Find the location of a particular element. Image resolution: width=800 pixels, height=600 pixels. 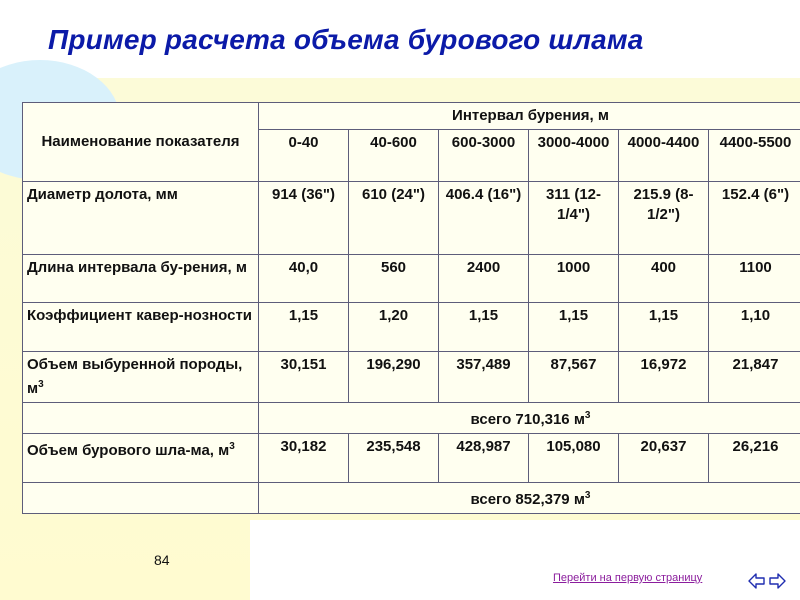

table-cell: 2400 is located at coordinates (483, 278).